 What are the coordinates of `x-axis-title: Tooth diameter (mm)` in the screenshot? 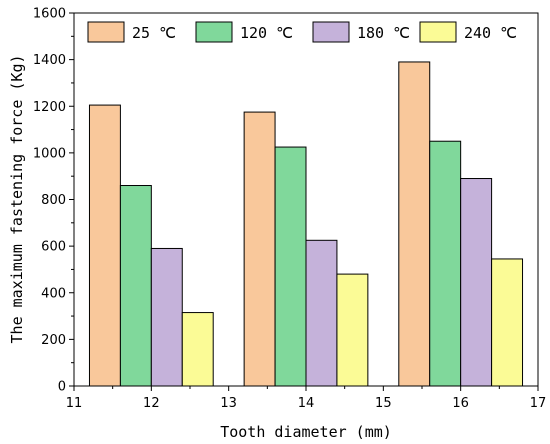 It's located at (306, 432).